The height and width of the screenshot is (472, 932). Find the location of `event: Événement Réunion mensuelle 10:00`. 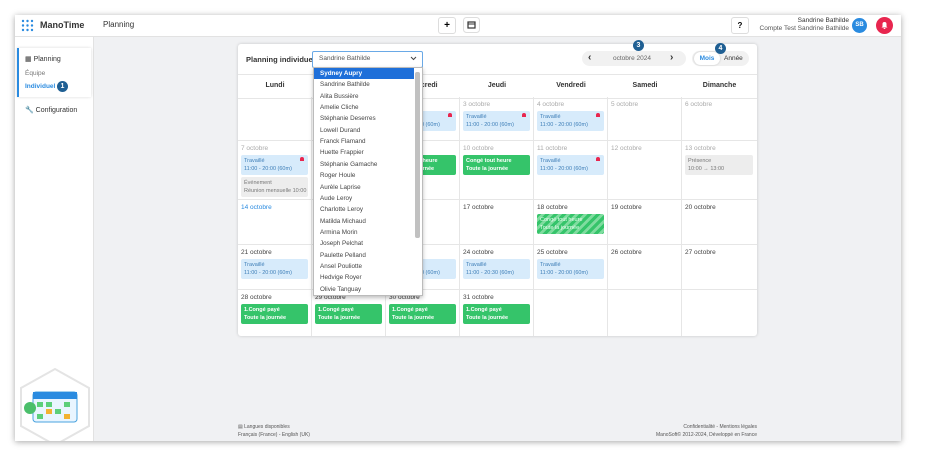

event: Événement Réunion mensuelle 10:00 is located at coordinates (274, 187).